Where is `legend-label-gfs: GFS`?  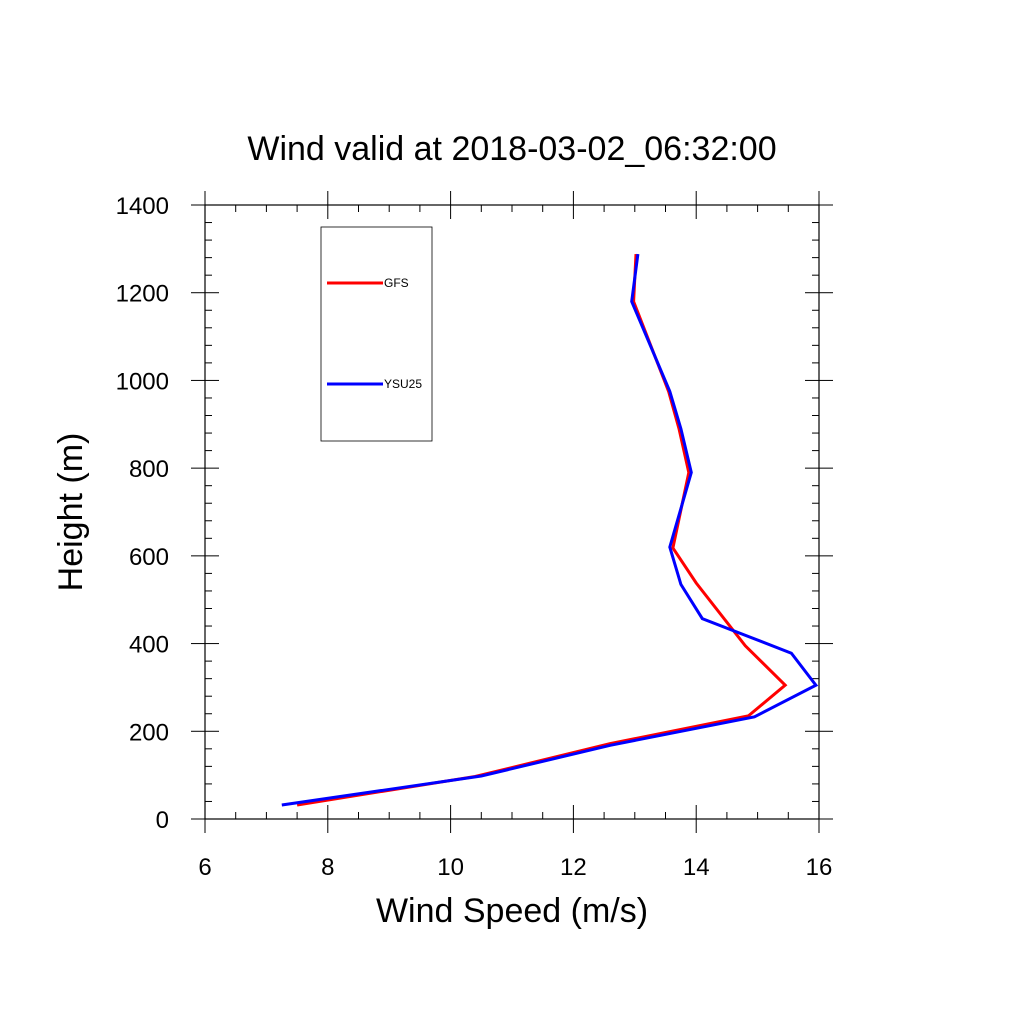
legend-label-gfs: GFS is located at coordinates (396, 283).